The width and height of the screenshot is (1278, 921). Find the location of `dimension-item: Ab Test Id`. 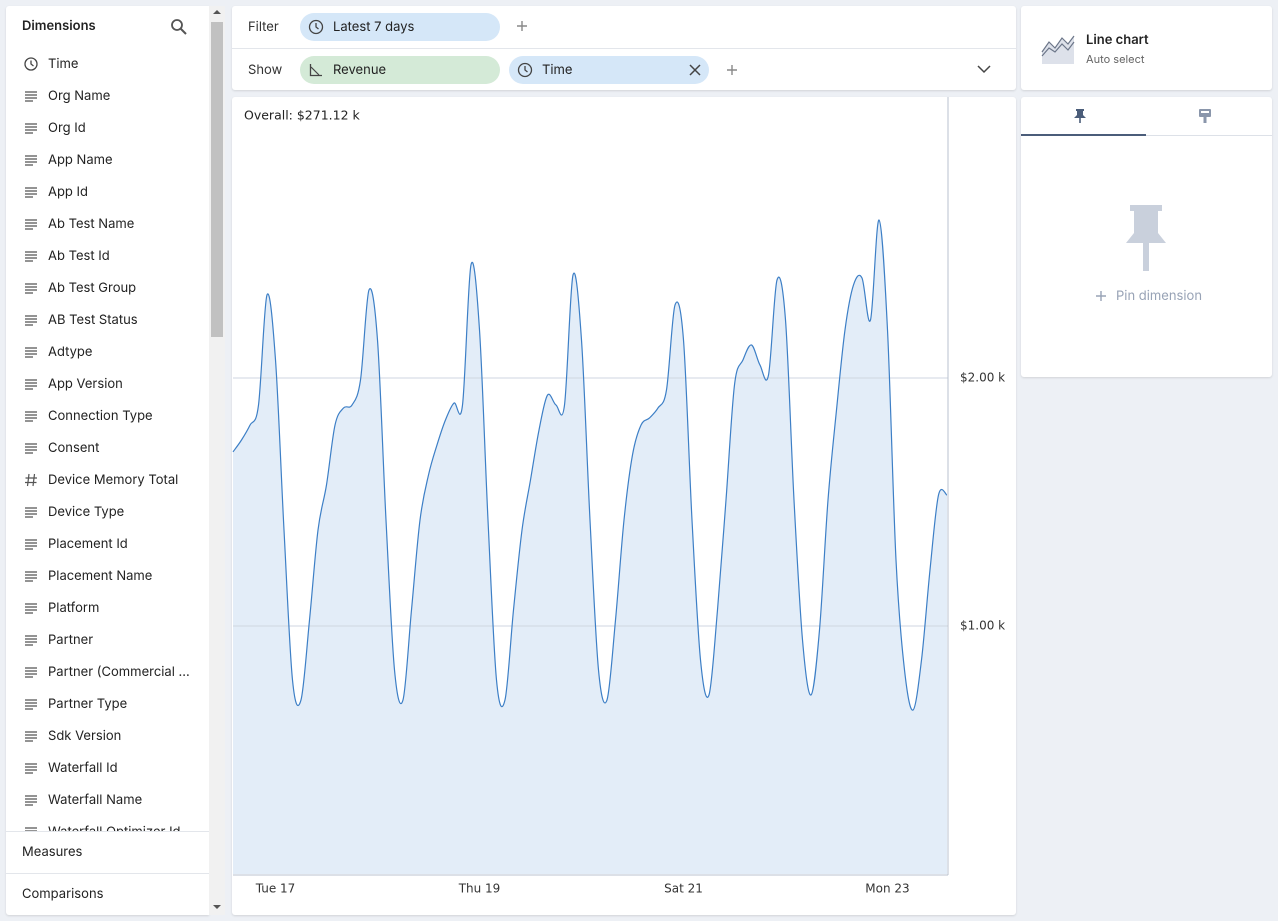

dimension-item: Ab Test Id is located at coordinates (107, 256).